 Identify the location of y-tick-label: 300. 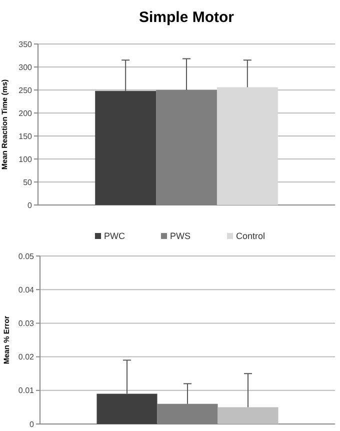
(25, 67).